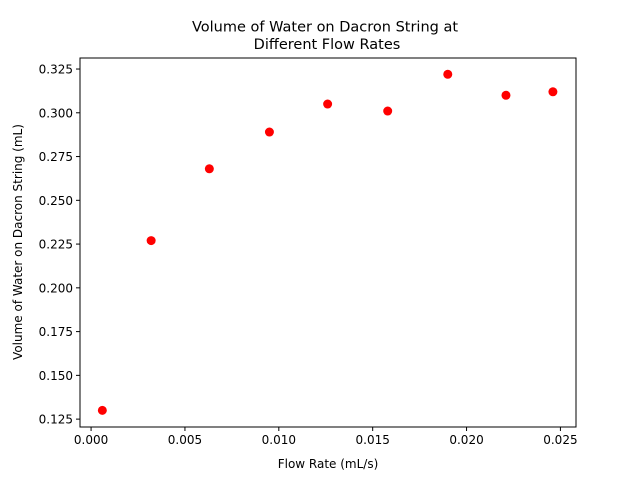  What do you see at coordinates (56, 201) in the screenshot?
I see `y-tick-label: 0.250` at bounding box center [56, 201].